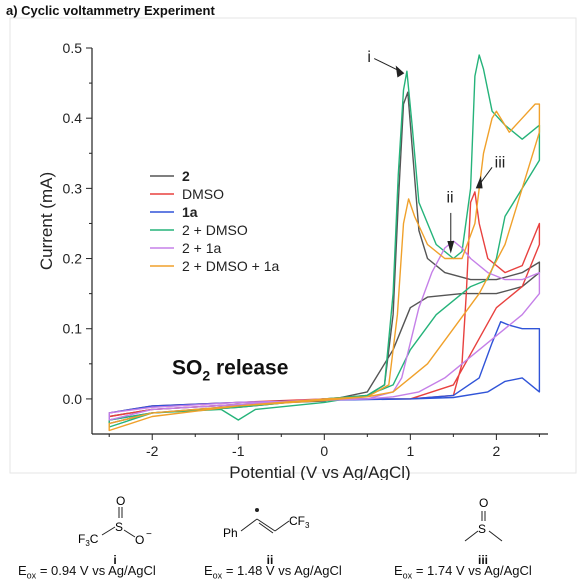 The image size is (582, 587). Describe the element at coordinates (273, 572) in the screenshot. I see `eox-ii: Eox = 1.48 V vs Ag/AgCl` at that location.